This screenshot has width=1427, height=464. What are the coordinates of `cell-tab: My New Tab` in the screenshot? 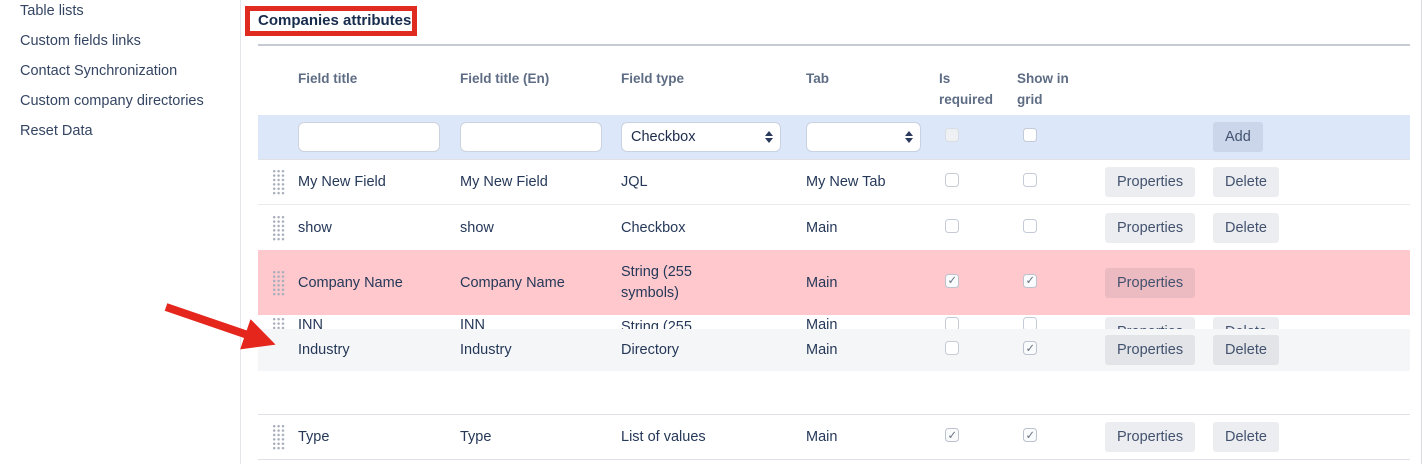 It's located at (846, 182).